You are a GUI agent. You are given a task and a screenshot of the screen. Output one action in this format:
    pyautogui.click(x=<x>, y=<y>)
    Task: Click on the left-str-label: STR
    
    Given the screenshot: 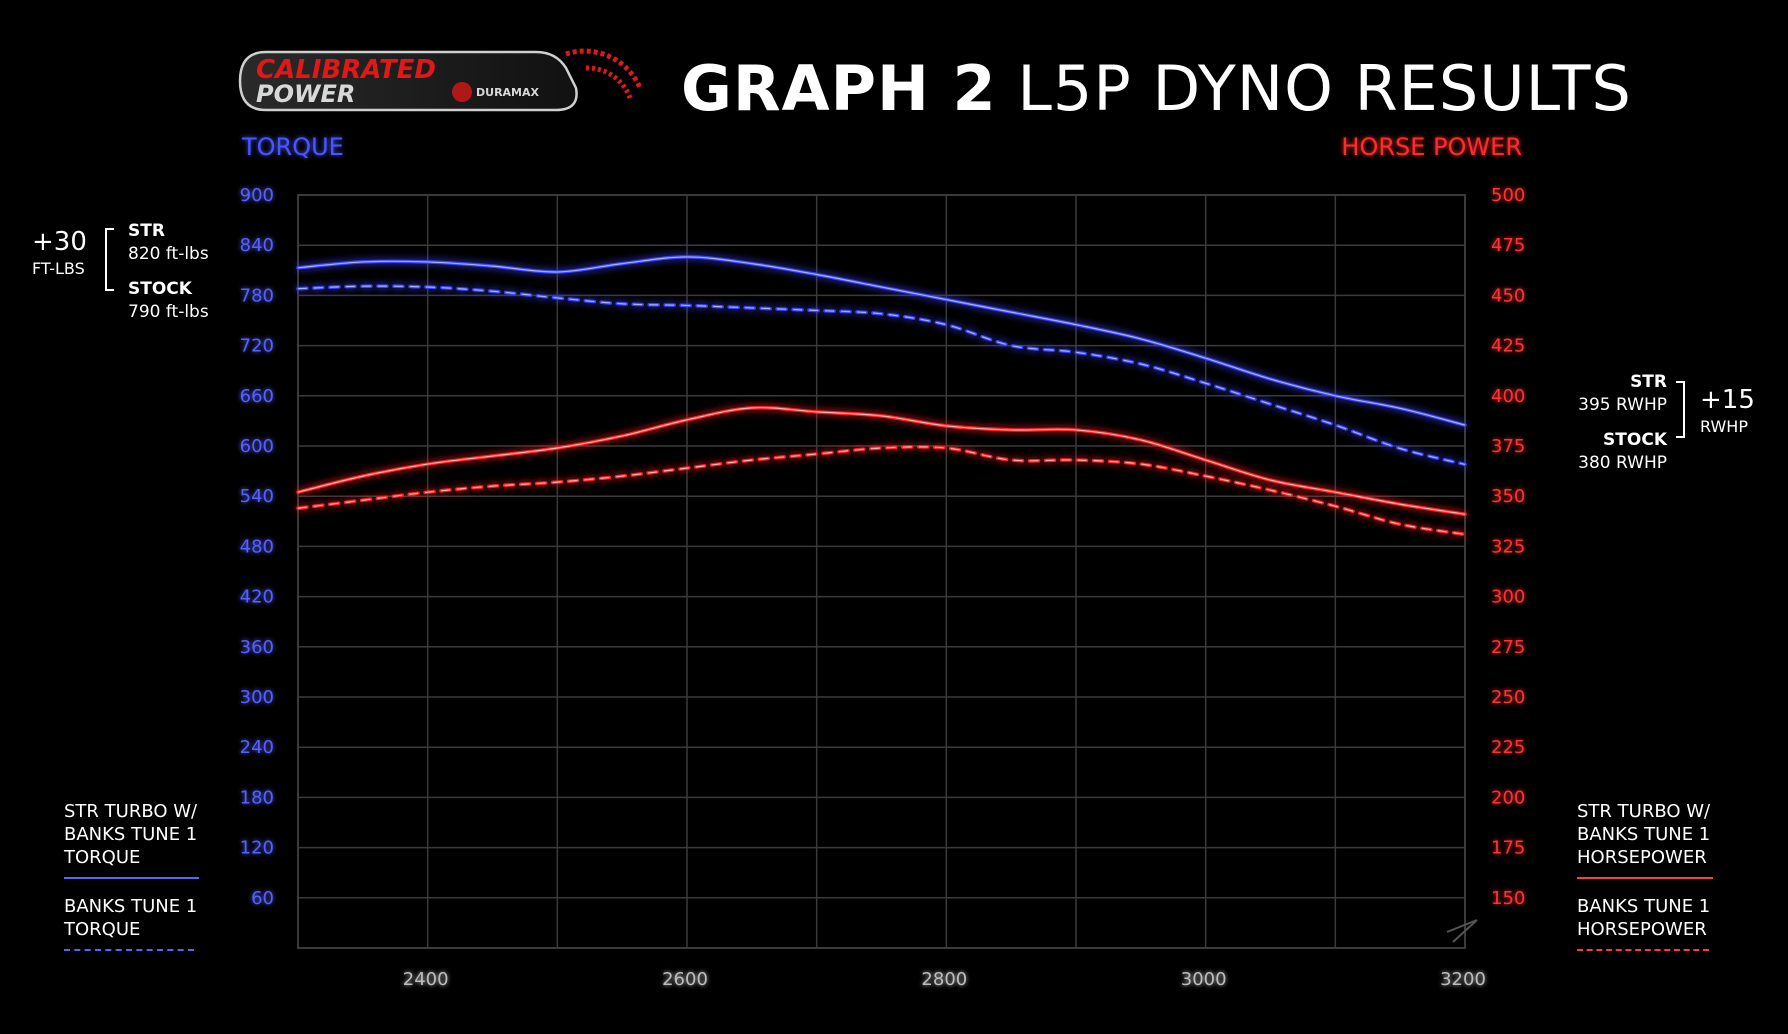 What is the action you would take?
    pyautogui.click(x=146, y=231)
    